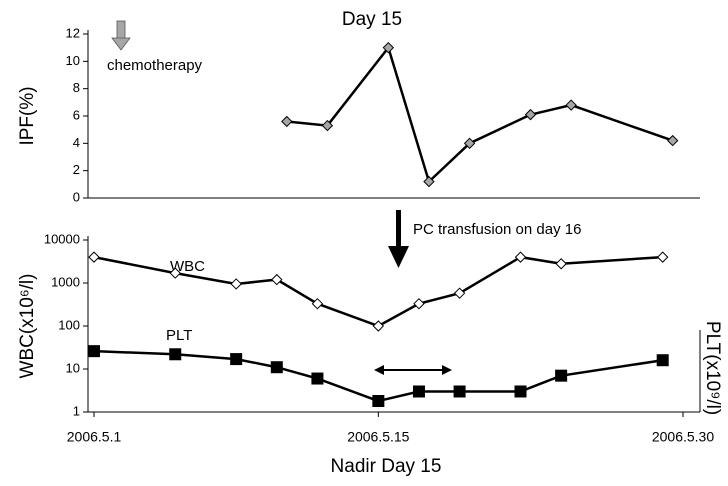 Image resolution: width=728 pixels, height=486 pixels. Describe the element at coordinates (73, 32) in the screenshot. I see `y-tick-label: 12` at that location.